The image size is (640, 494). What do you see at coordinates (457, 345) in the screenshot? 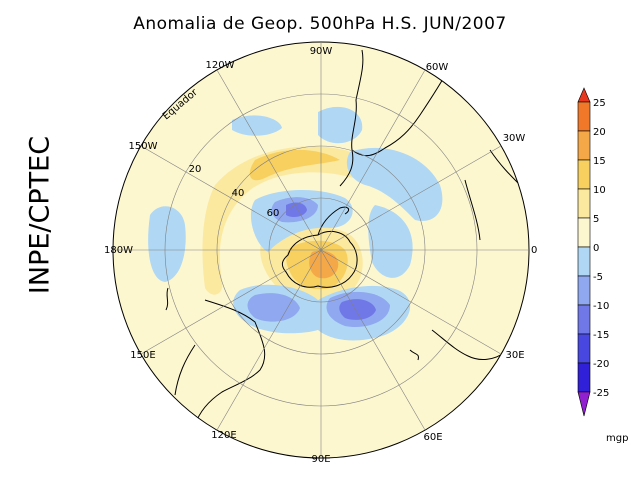
I see `indian-ocean-islands-coastline` at bounding box center [457, 345].